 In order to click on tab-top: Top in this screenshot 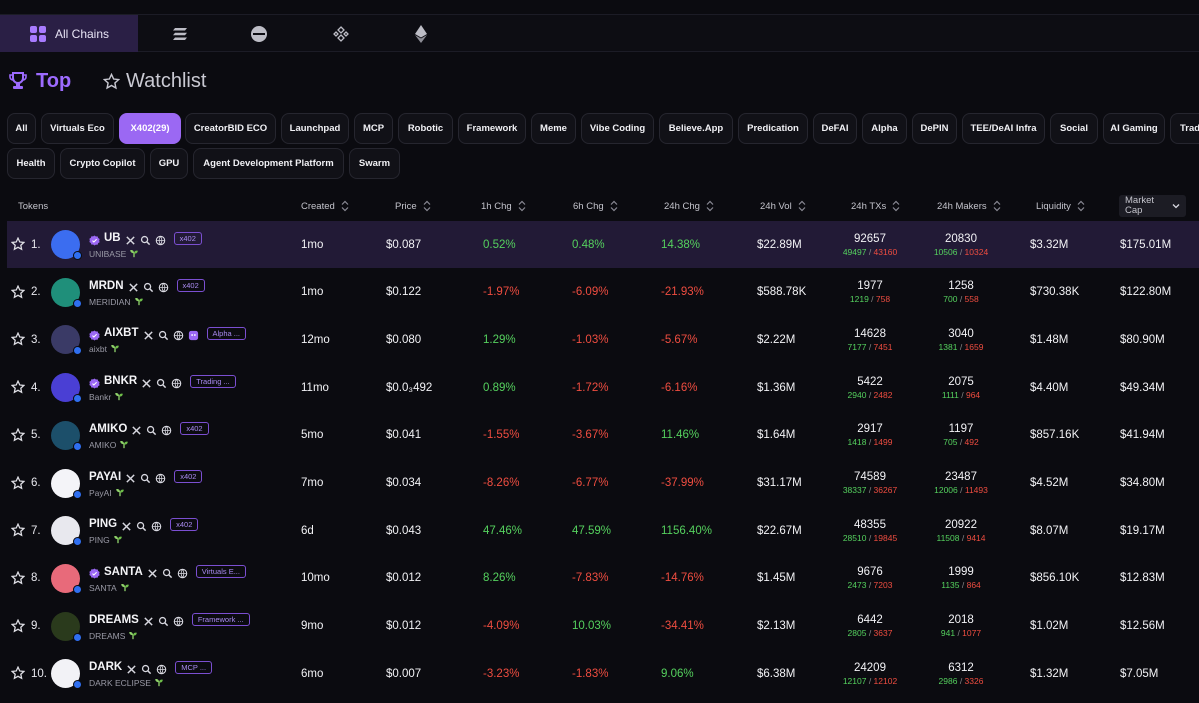, I will do `click(39, 81)`.